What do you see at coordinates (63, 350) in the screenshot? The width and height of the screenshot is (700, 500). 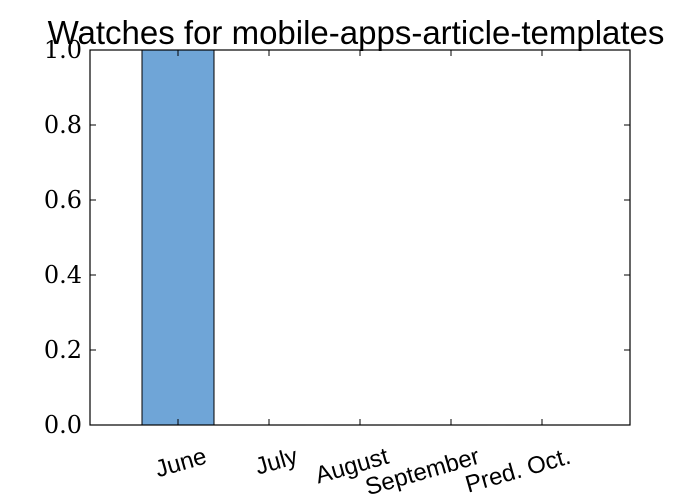 I see `y-tick-label: 0.2` at bounding box center [63, 350].